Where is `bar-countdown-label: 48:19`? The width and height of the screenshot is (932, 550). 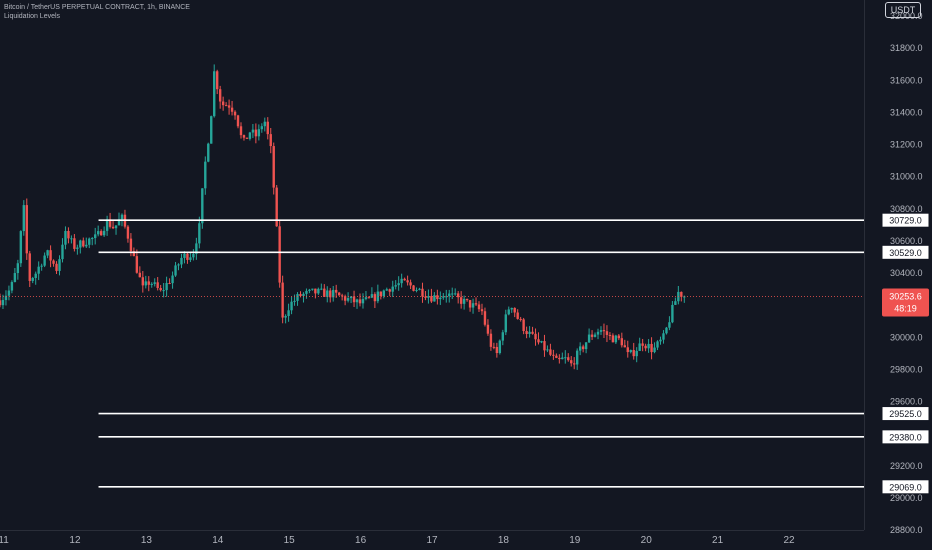 bar-countdown-label: 48:19 is located at coordinates (905, 309).